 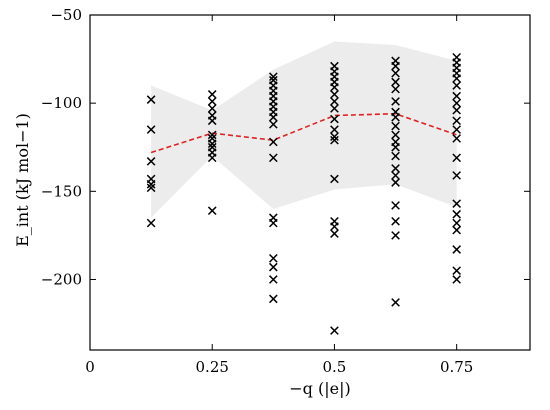 I want to click on y-tick-label: −200, so click(x=61, y=279).